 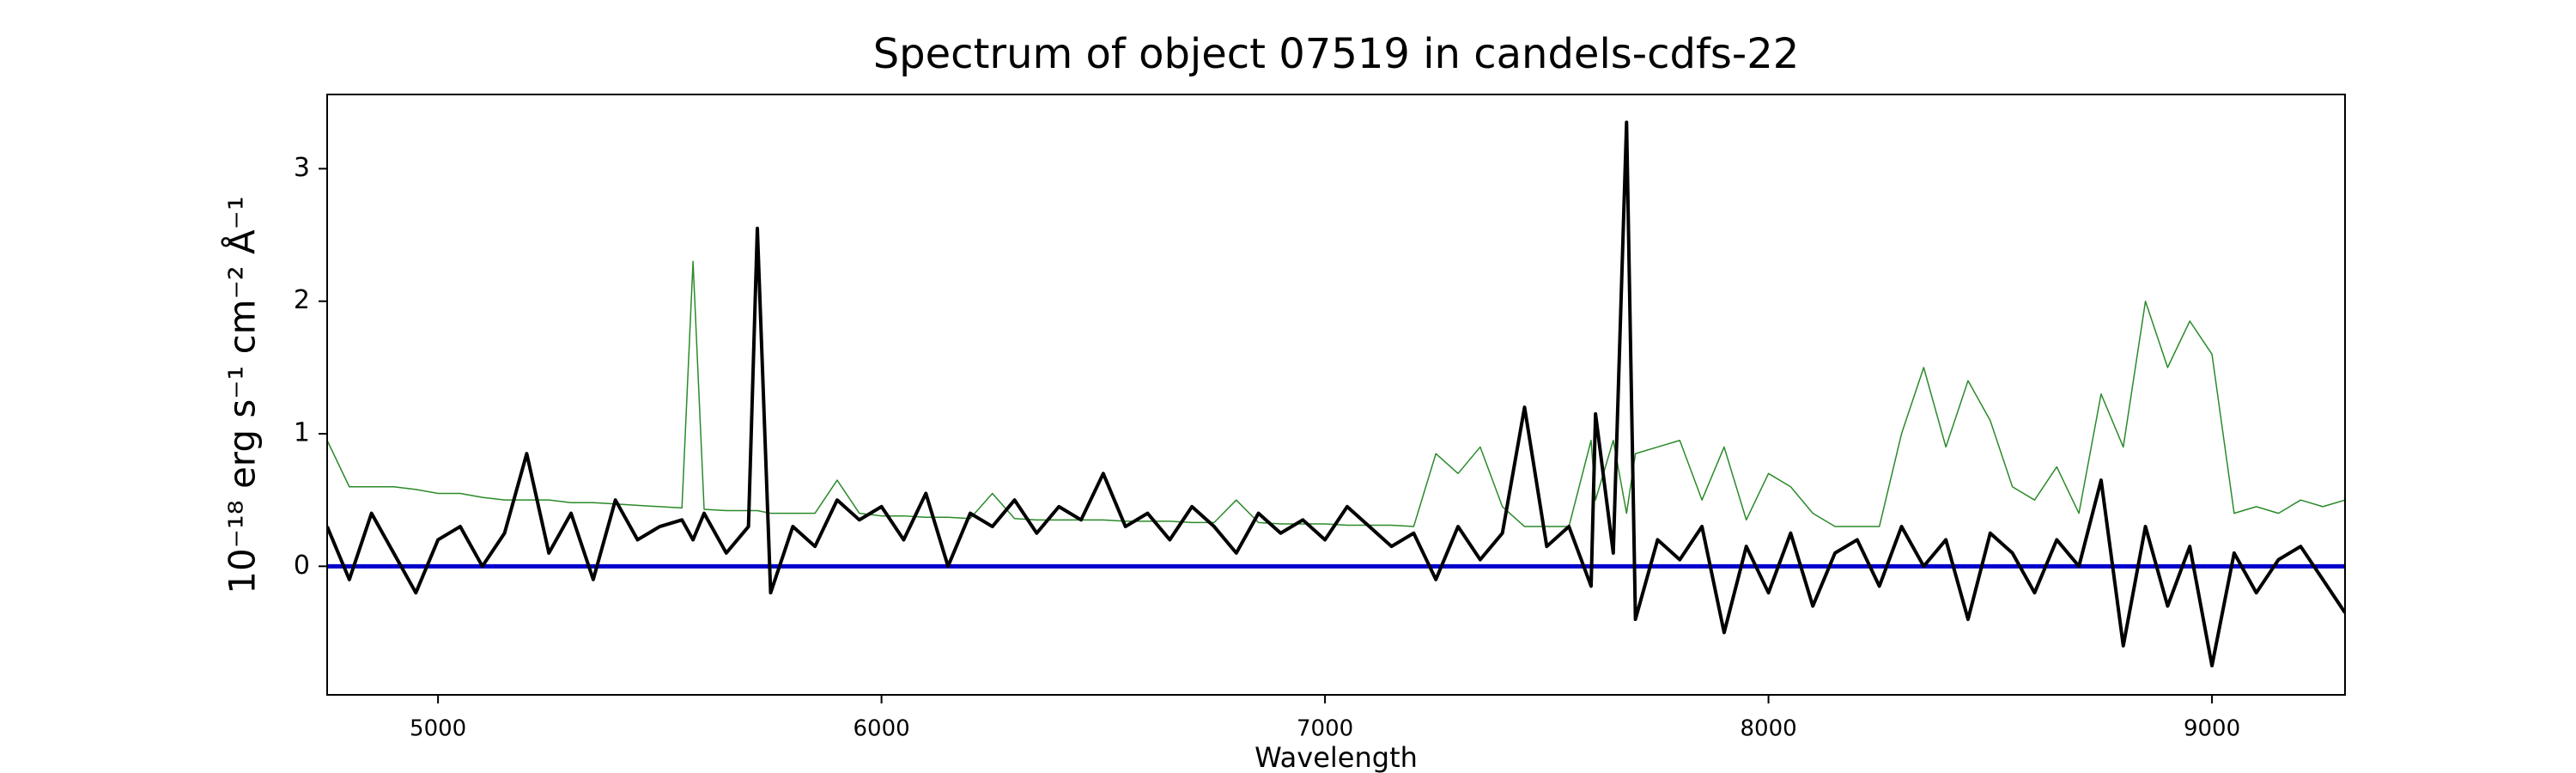 I want to click on x-tick-label: 7000, so click(x=1325, y=729).